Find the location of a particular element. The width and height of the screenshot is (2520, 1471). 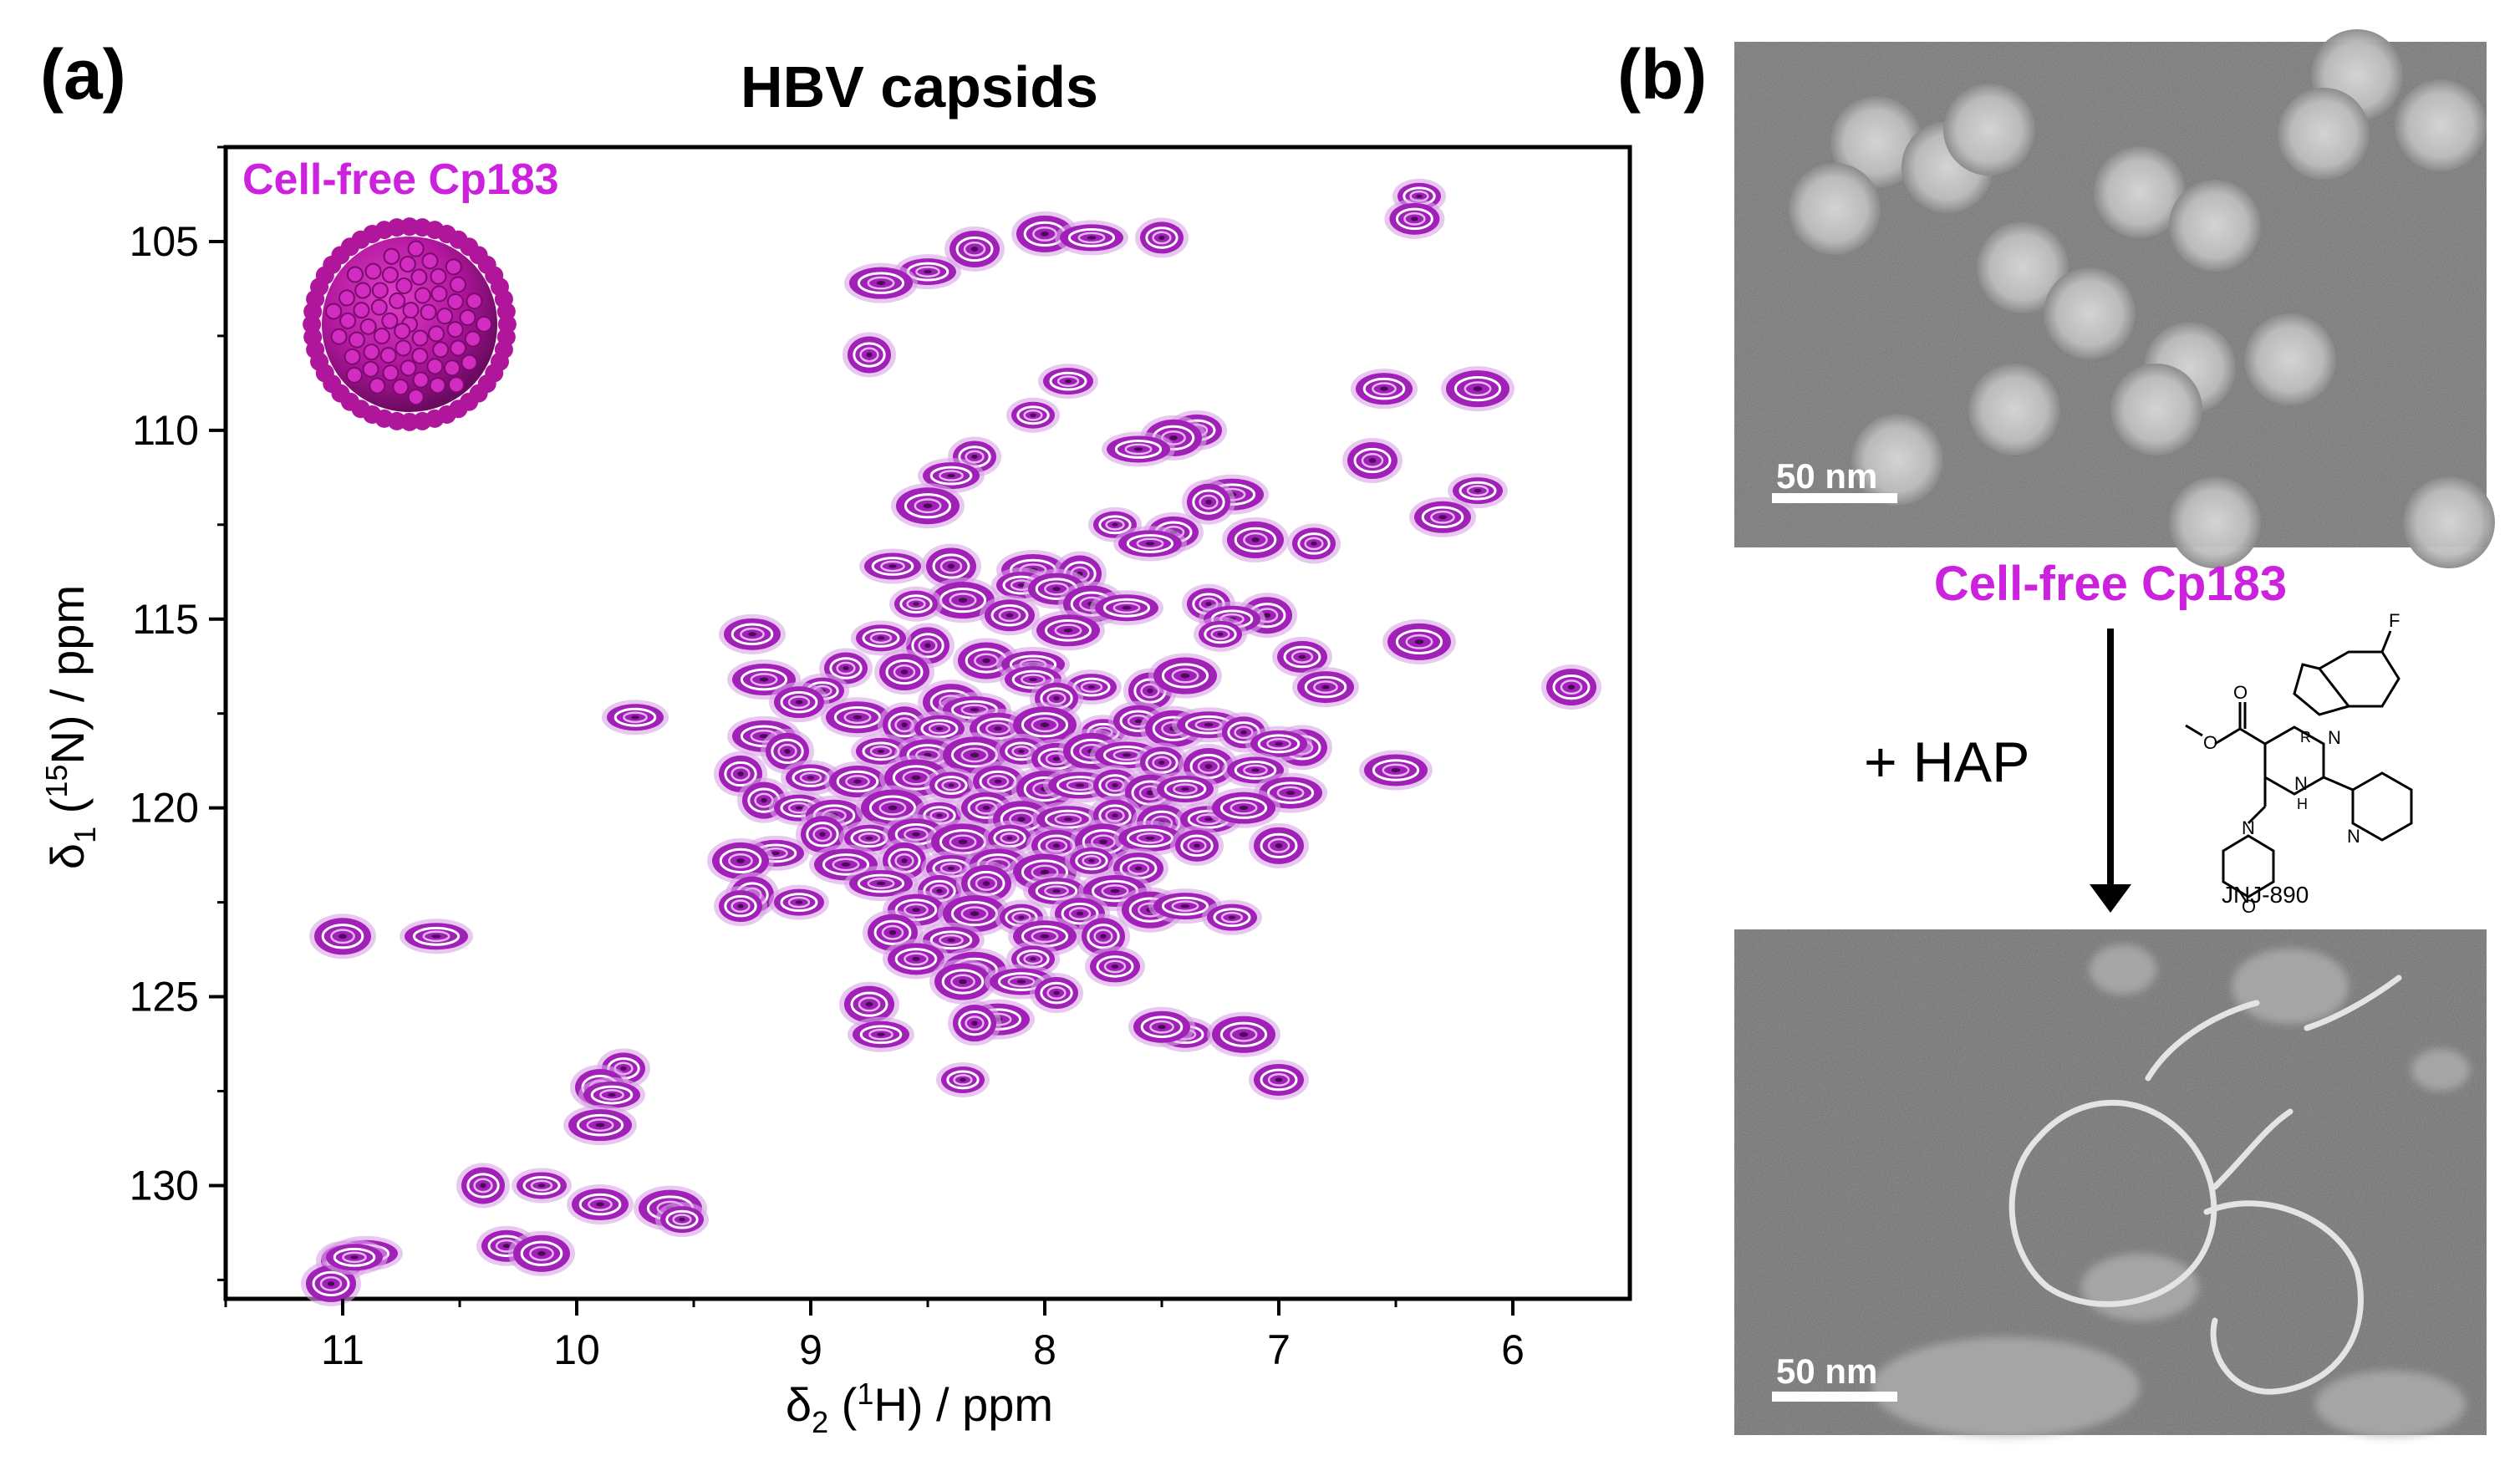

x-tick-label: 8 is located at coordinates (1044, 1349).